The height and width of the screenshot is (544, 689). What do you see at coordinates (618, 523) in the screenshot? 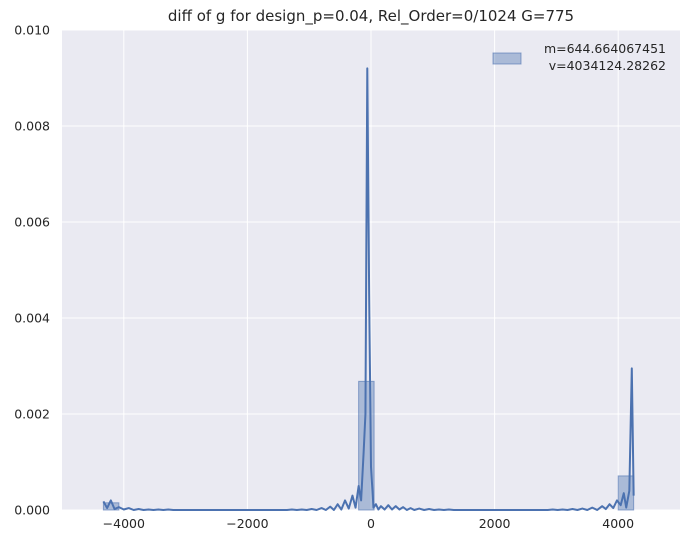
I see `x-tick-label: 4000` at bounding box center [618, 523].